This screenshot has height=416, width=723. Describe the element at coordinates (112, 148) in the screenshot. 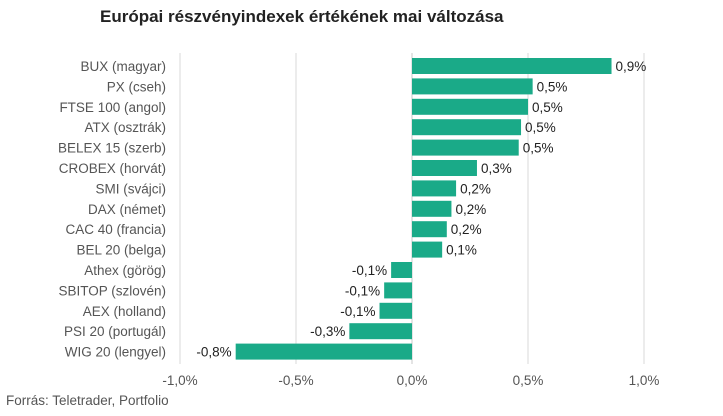

I see `category-label: BELEX 15 (szerb)` at that location.